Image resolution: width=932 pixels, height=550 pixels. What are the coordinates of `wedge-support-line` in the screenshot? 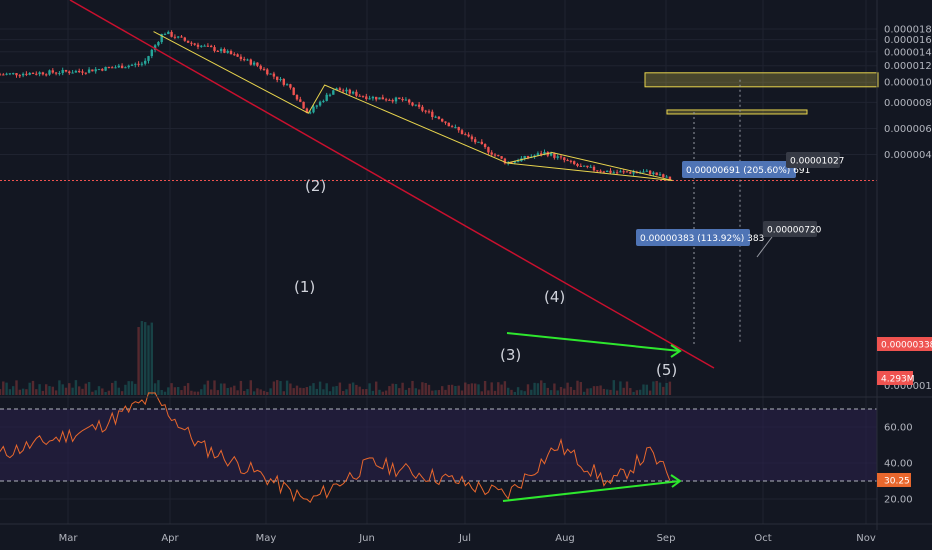 It's located at (589, 171).